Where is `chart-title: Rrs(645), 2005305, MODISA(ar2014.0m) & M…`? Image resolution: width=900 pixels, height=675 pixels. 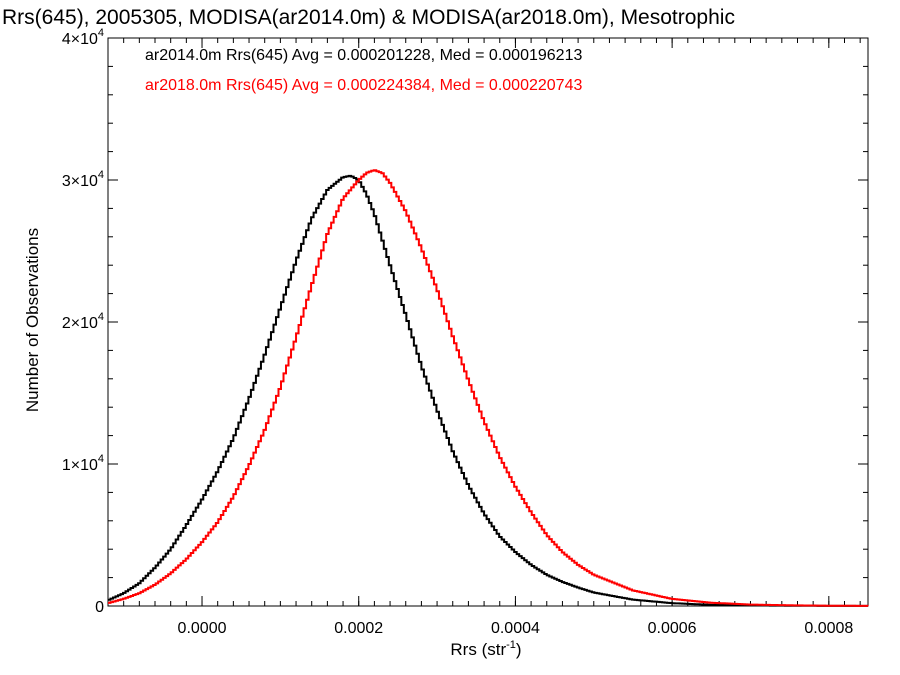
chart-title: Rrs(645), 2005305, MODISA(ar2014.0m) & M… is located at coordinates (368, 17).